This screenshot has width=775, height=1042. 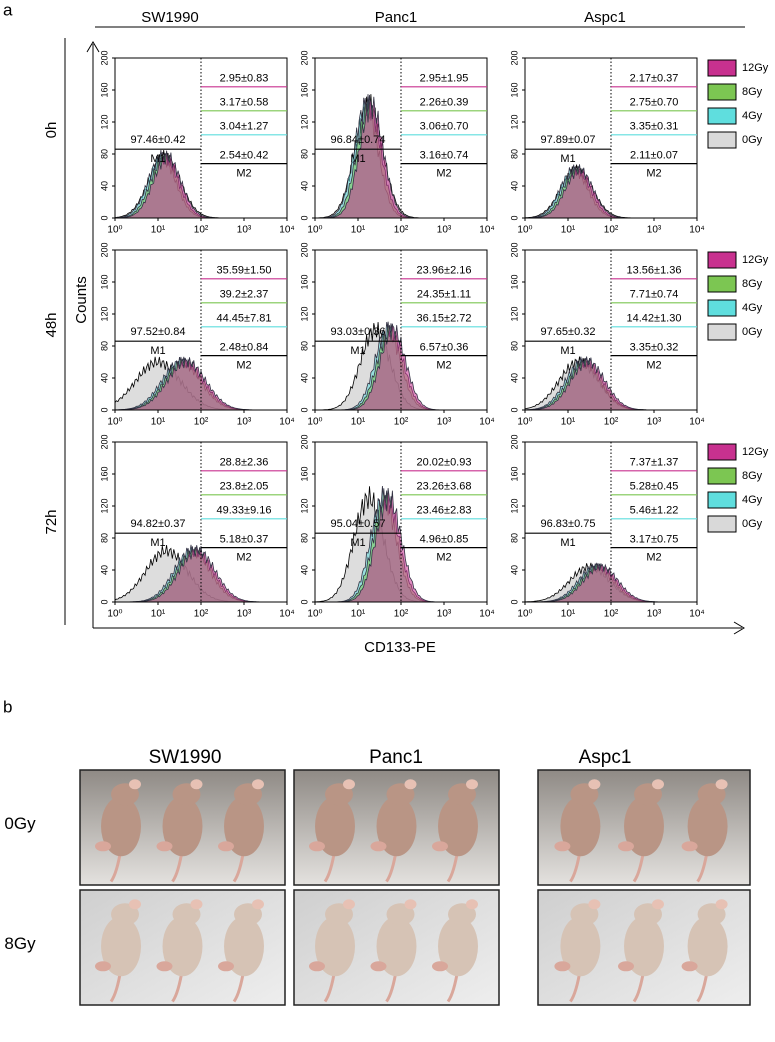 What do you see at coordinates (244, 103) in the screenshot?
I see `m2-value: 3.17±0.58` at bounding box center [244, 103].